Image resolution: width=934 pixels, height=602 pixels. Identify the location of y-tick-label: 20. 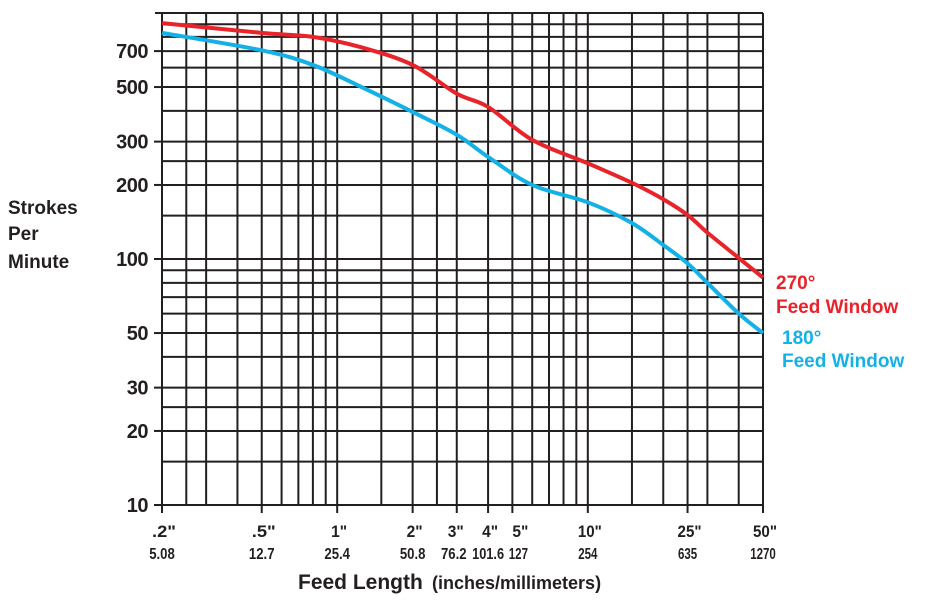
(138, 432).